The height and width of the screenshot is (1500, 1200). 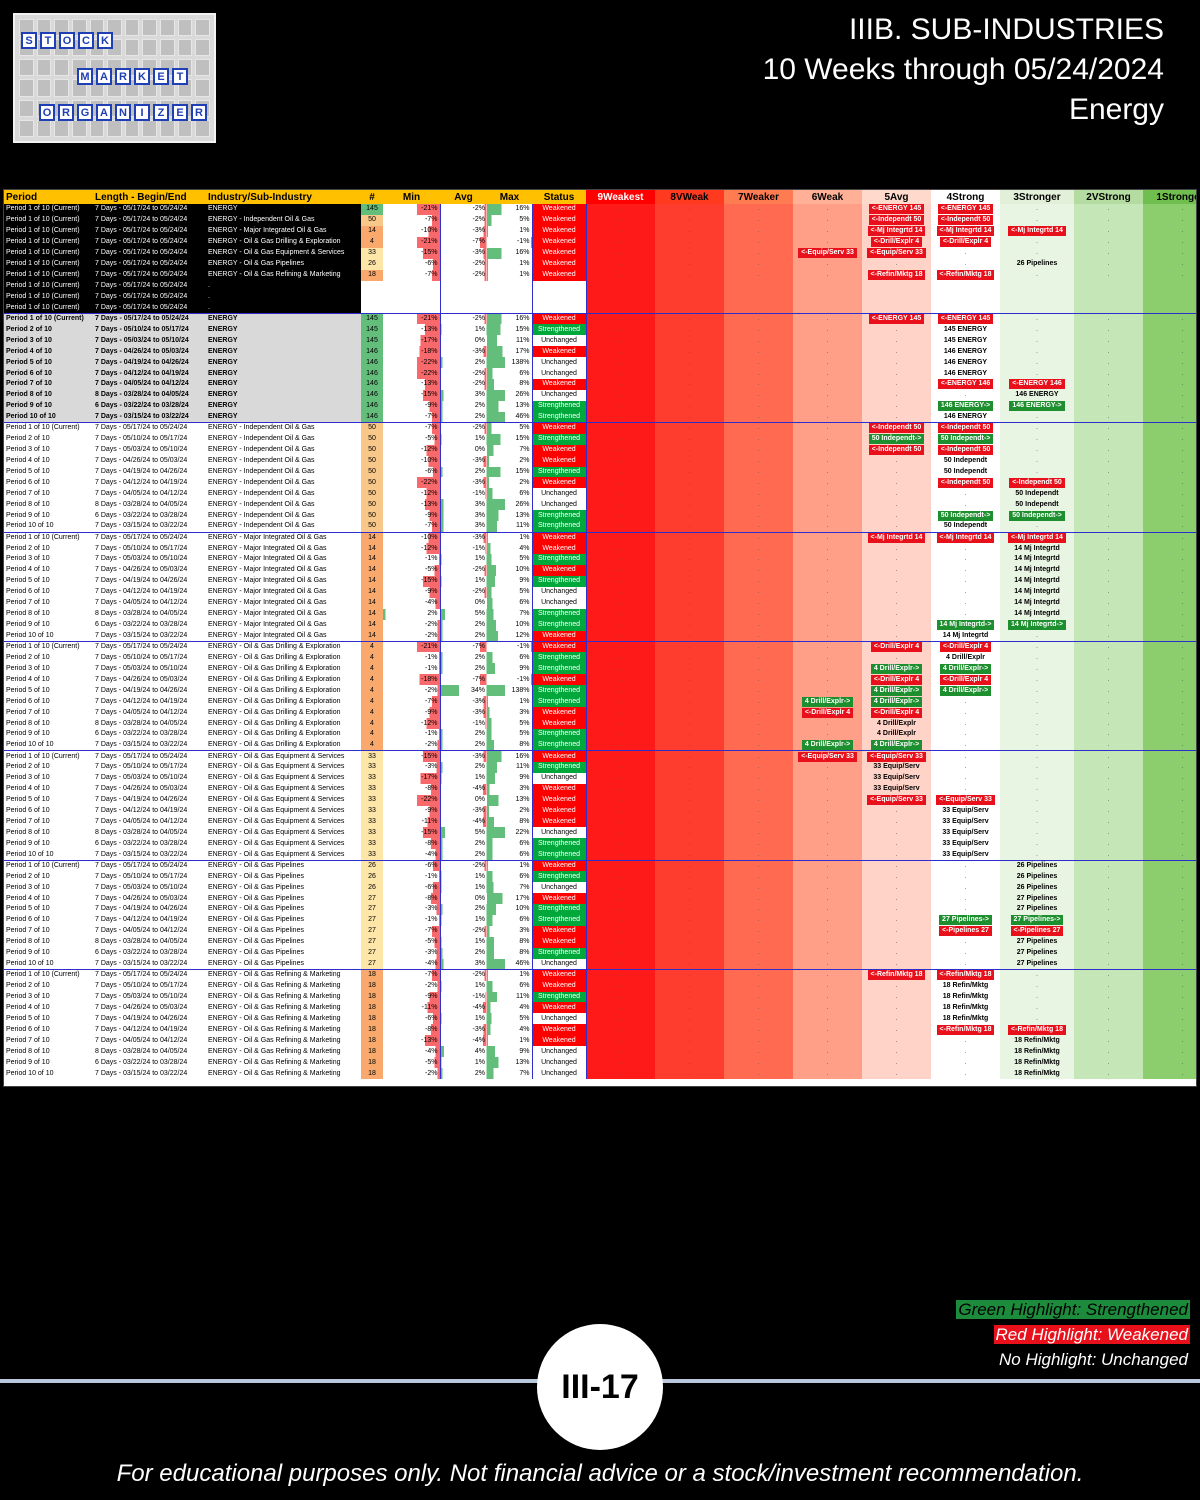 I want to click on table-cell: 5%, so click(x=463, y=833).